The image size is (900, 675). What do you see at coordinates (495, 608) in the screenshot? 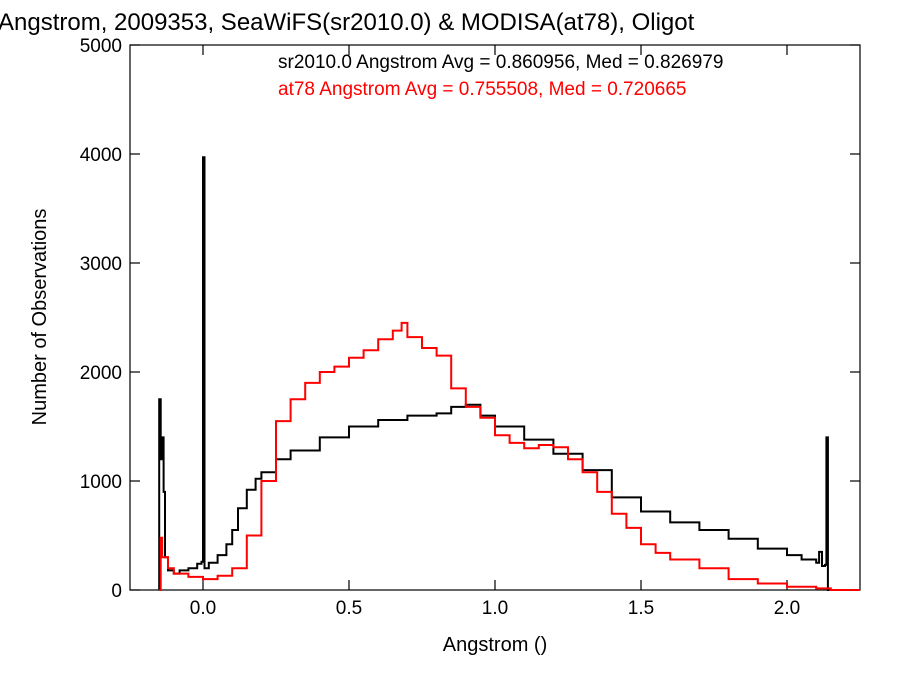
I see `x-tick-label: 1.0` at bounding box center [495, 608].